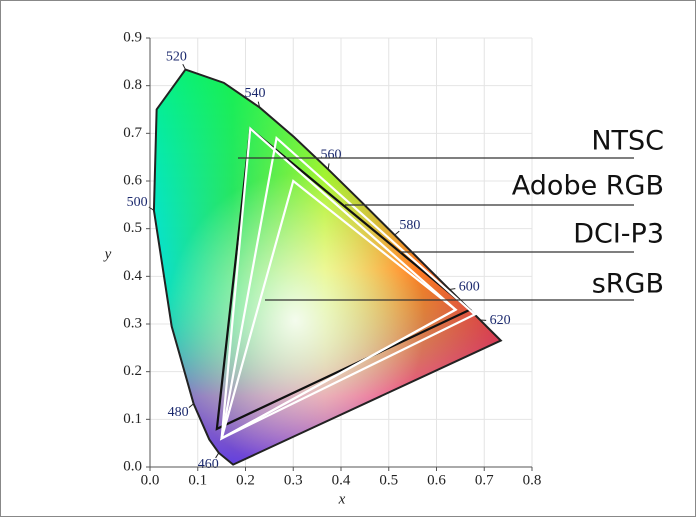 The height and width of the screenshot is (517, 696). What do you see at coordinates (132, 466) in the screenshot?
I see `y-tick-label: 0.0` at bounding box center [132, 466].